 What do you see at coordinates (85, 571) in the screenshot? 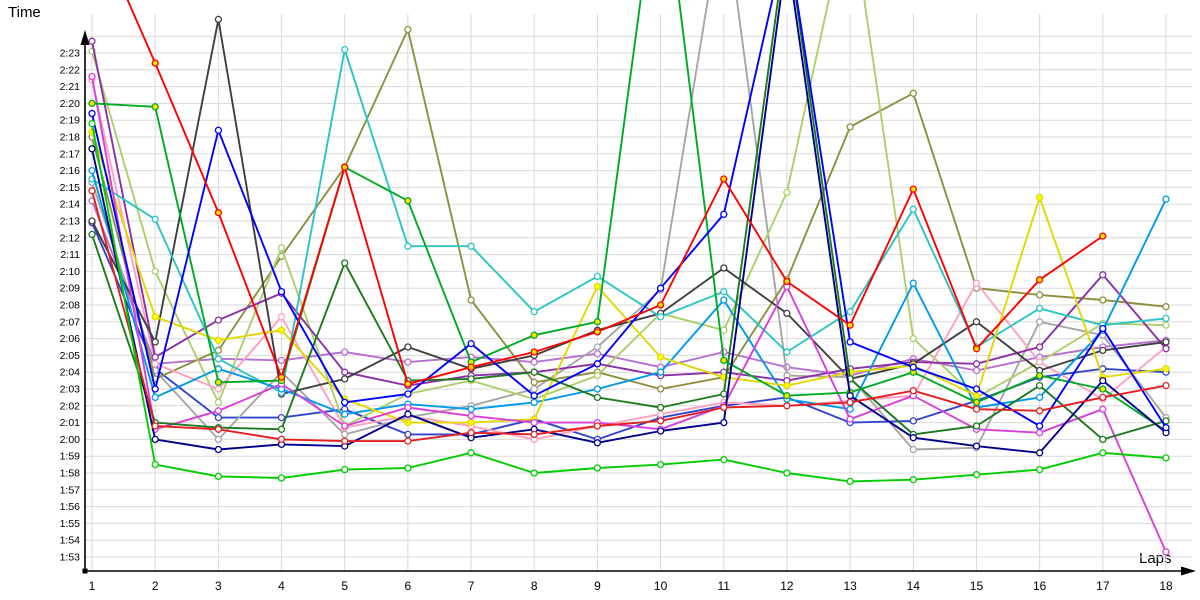
I see `axis-origin-marker` at bounding box center [85, 571].